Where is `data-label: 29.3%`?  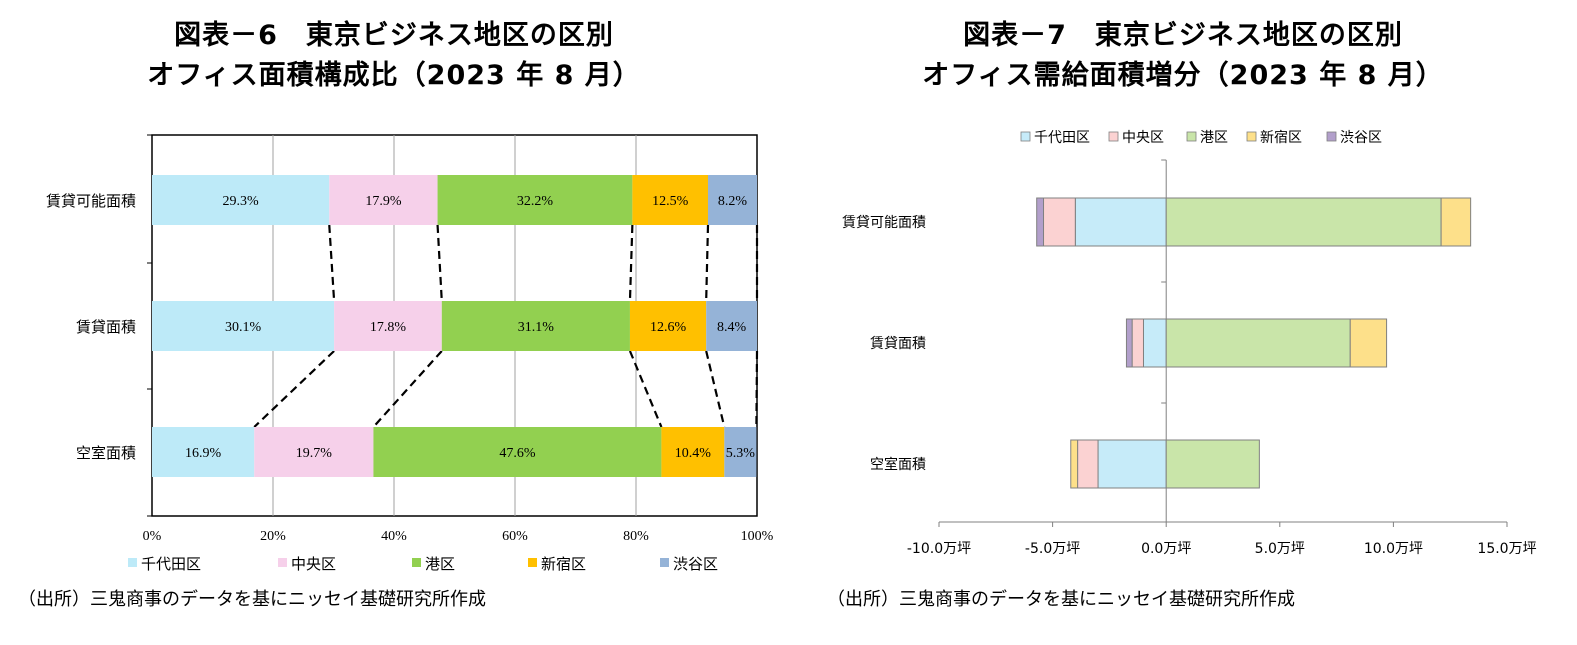
data-label: 29.3% is located at coordinates (241, 201).